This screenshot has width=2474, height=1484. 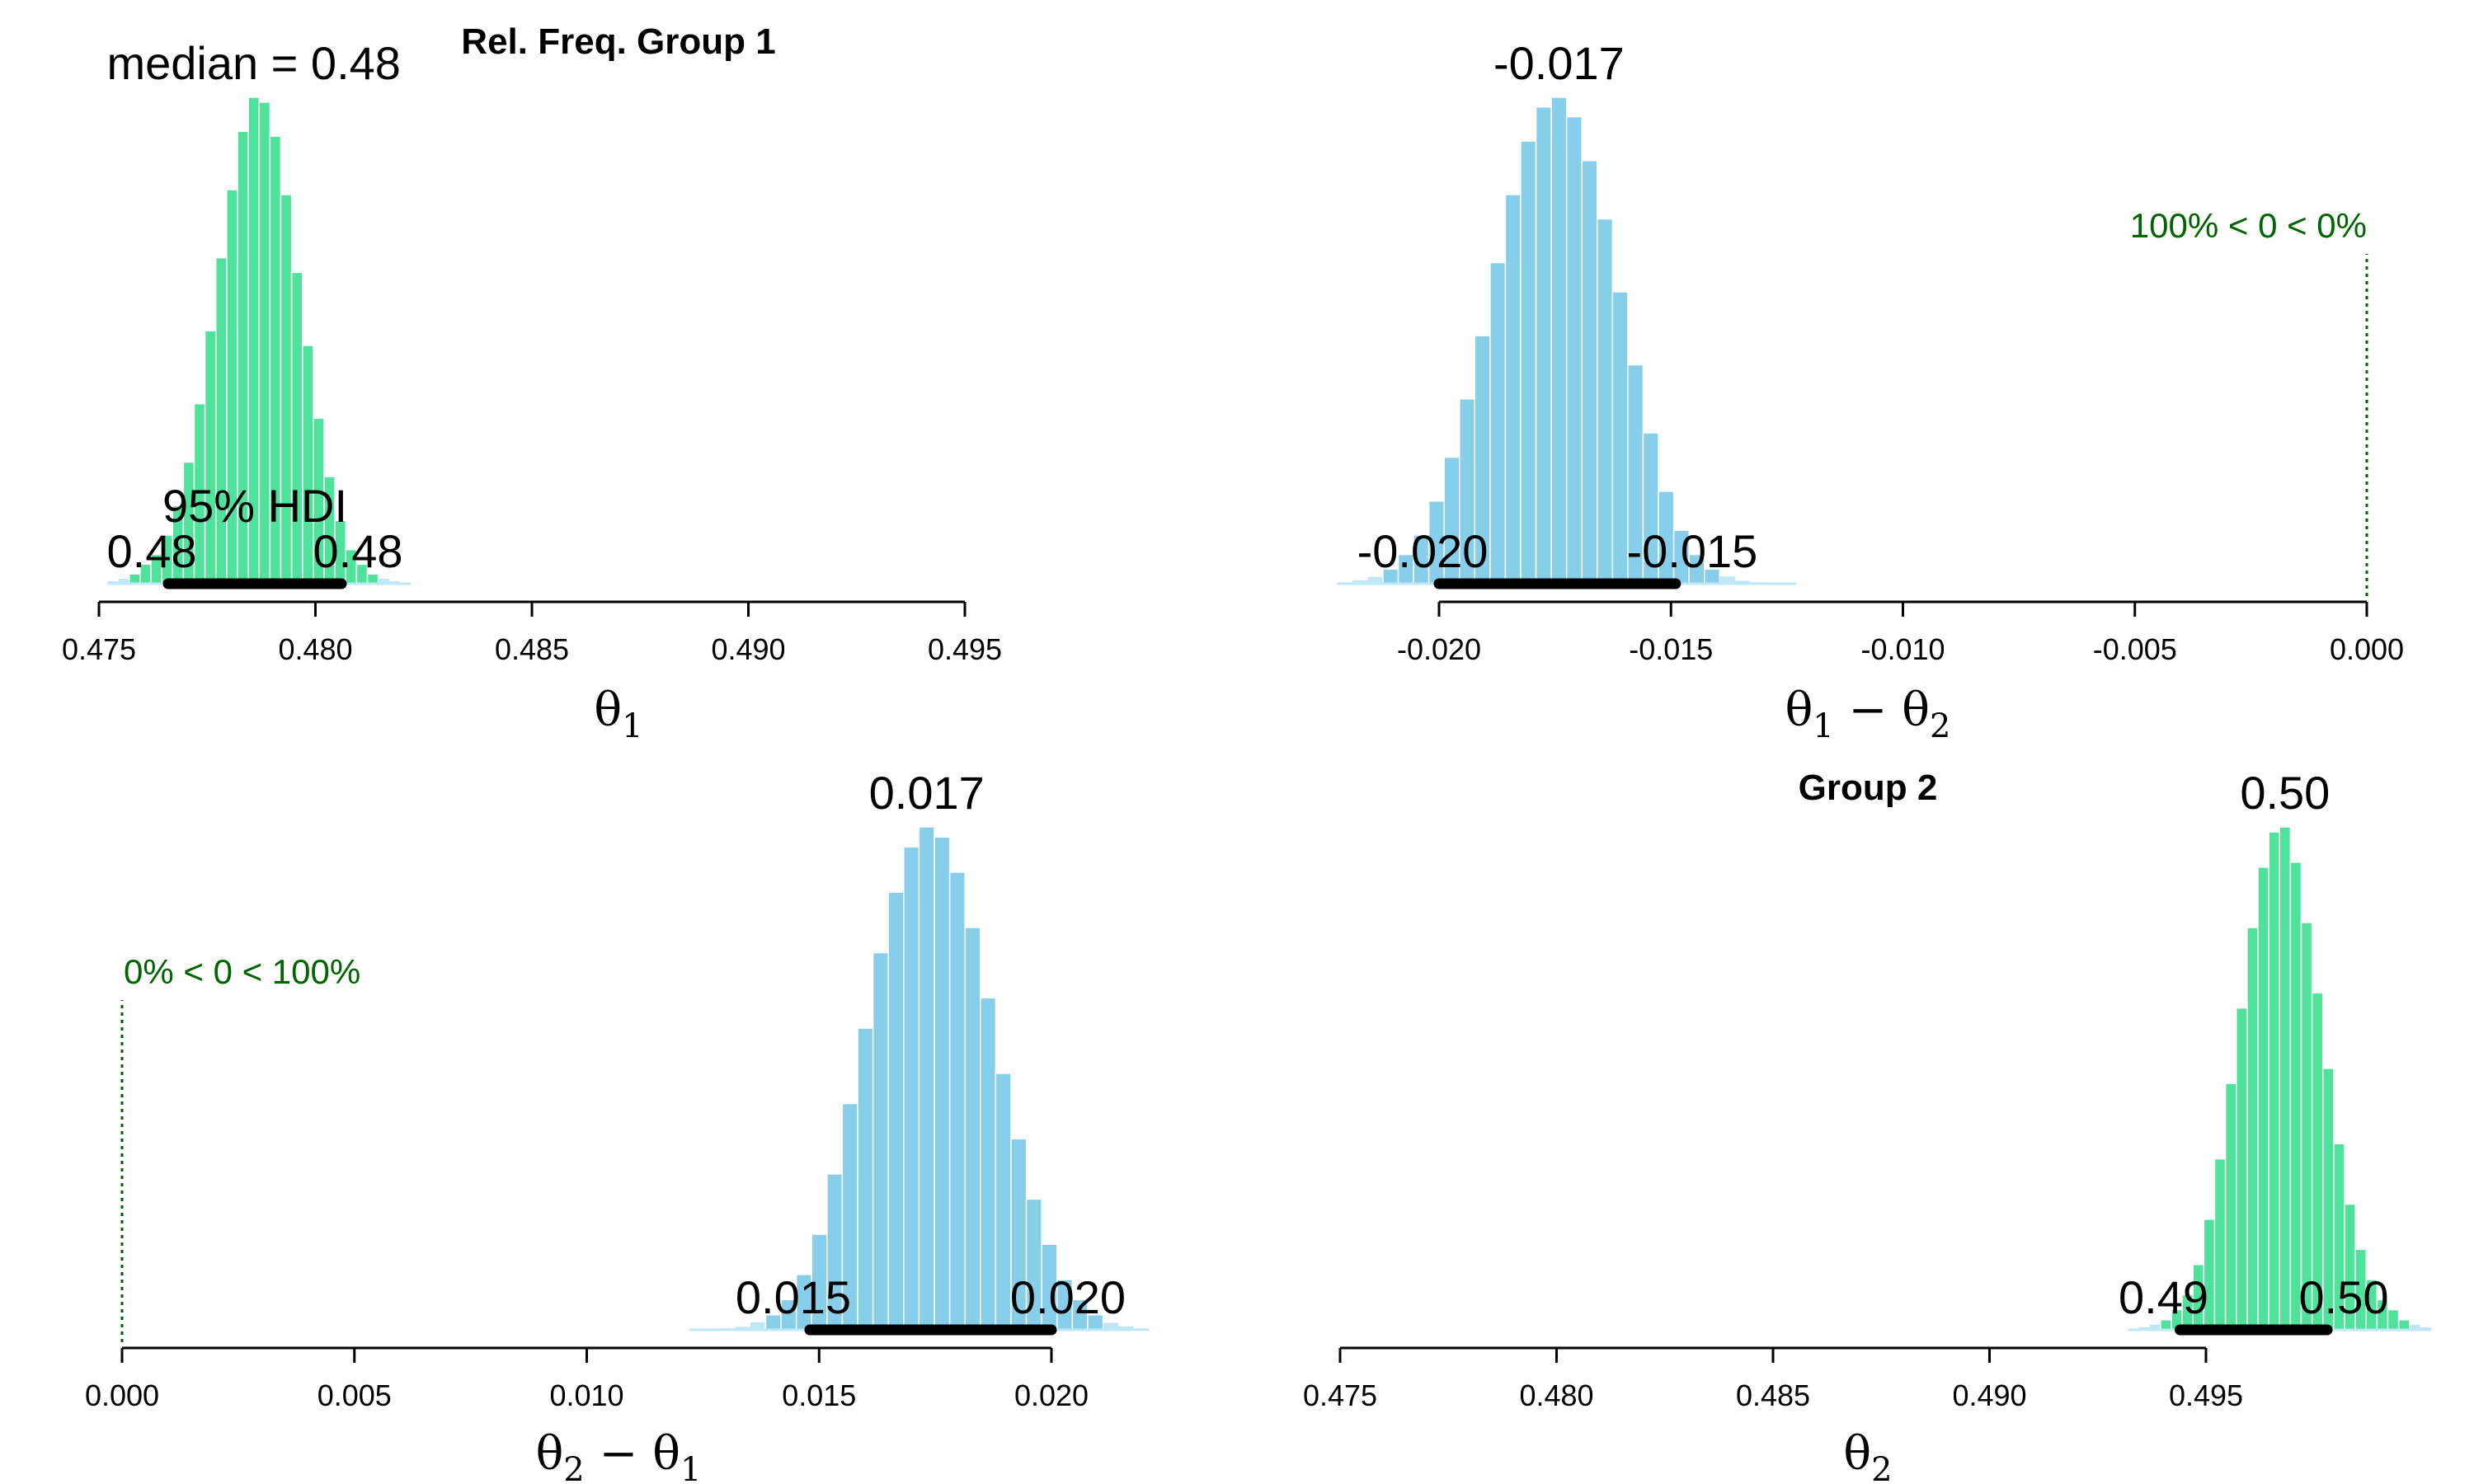 What do you see at coordinates (618, 714) in the screenshot?
I see `x-axis-label: θ1` at bounding box center [618, 714].